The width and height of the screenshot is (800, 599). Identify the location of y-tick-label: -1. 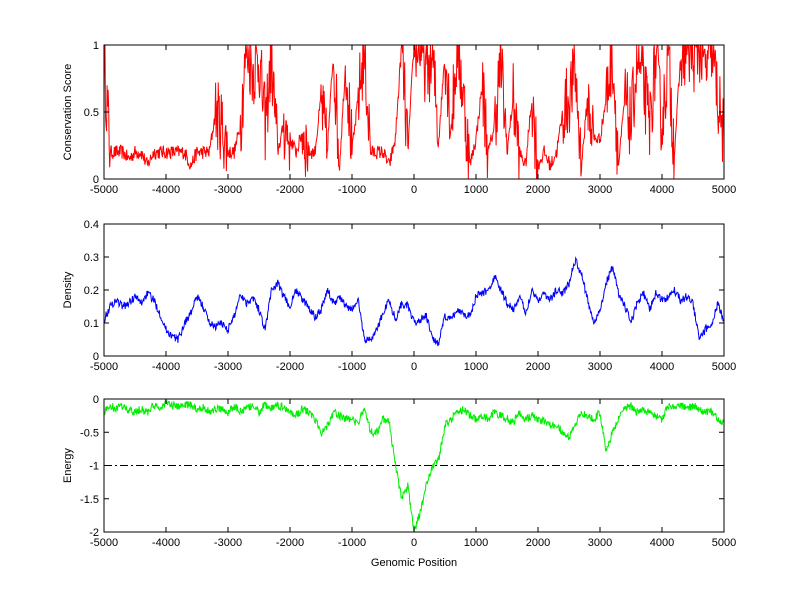
(94, 467).